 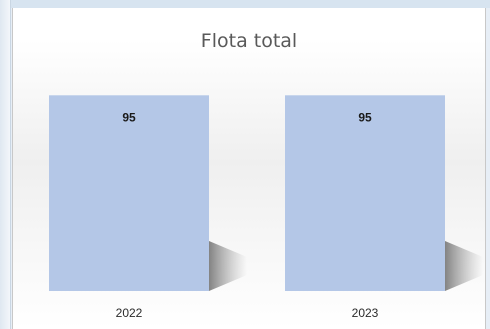 What do you see at coordinates (228, 266) in the screenshot?
I see `bar-shadow-2022` at bounding box center [228, 266].